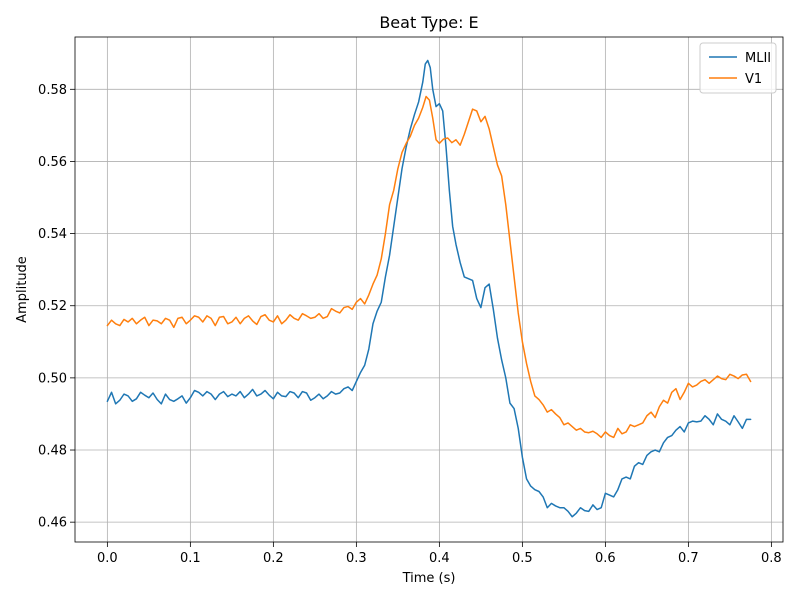 The width and height of the screenshot is (800, 600). Describe the element at coordinates (522, 558) in the screenshot. I see `x-tick-label: 0.5` at that location.